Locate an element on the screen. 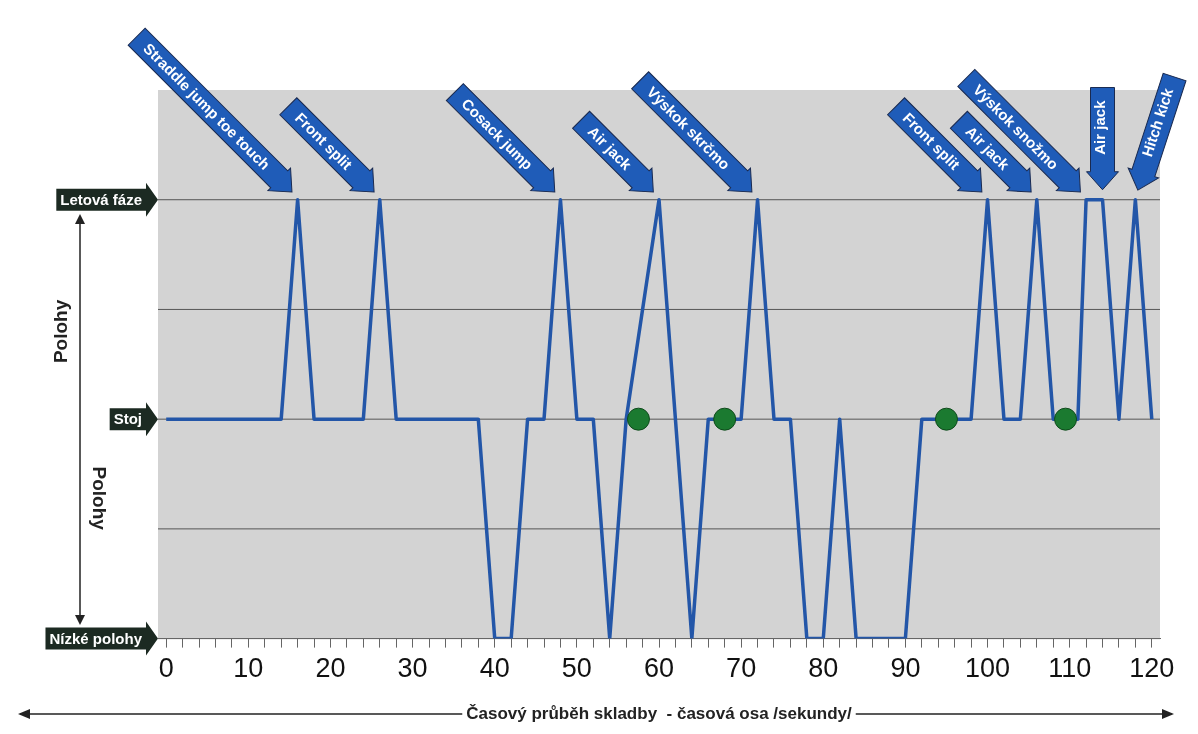 Image resolution: width=1198 pixels, height=734 pixels. arrow: Air jack is located at coordinates (1102, 139).